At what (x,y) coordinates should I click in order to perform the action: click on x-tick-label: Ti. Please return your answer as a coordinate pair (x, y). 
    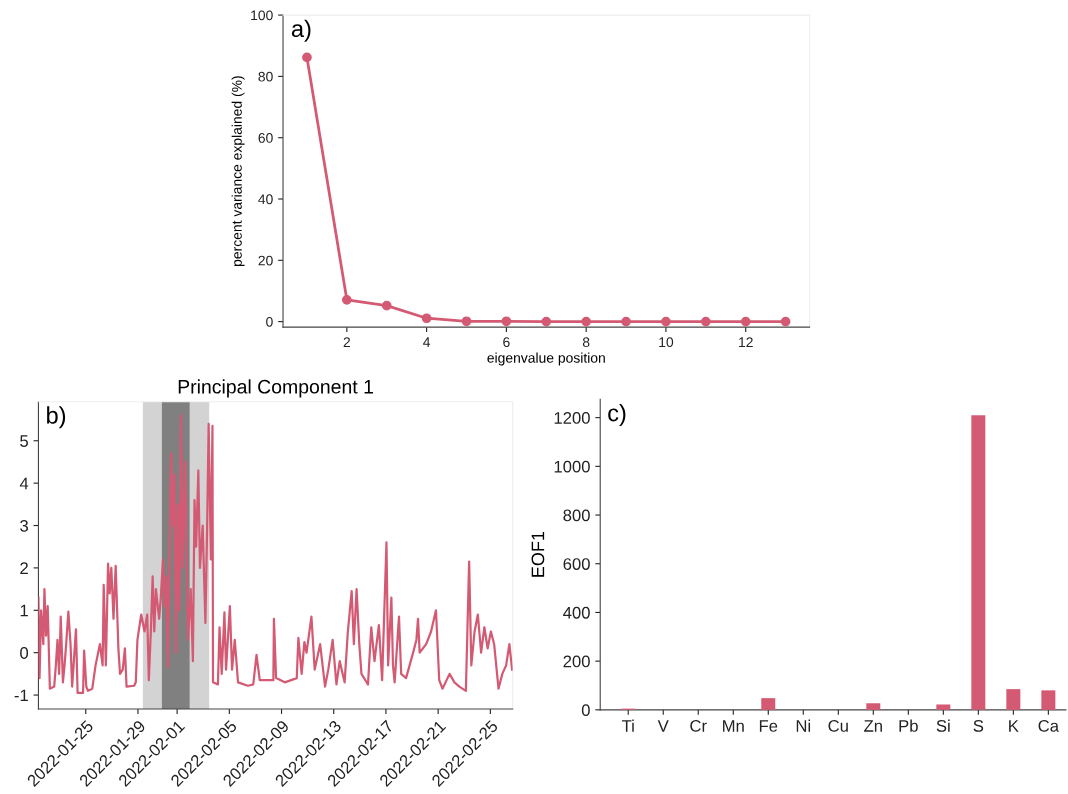
    Looking at the image, I should click on (627, 725).